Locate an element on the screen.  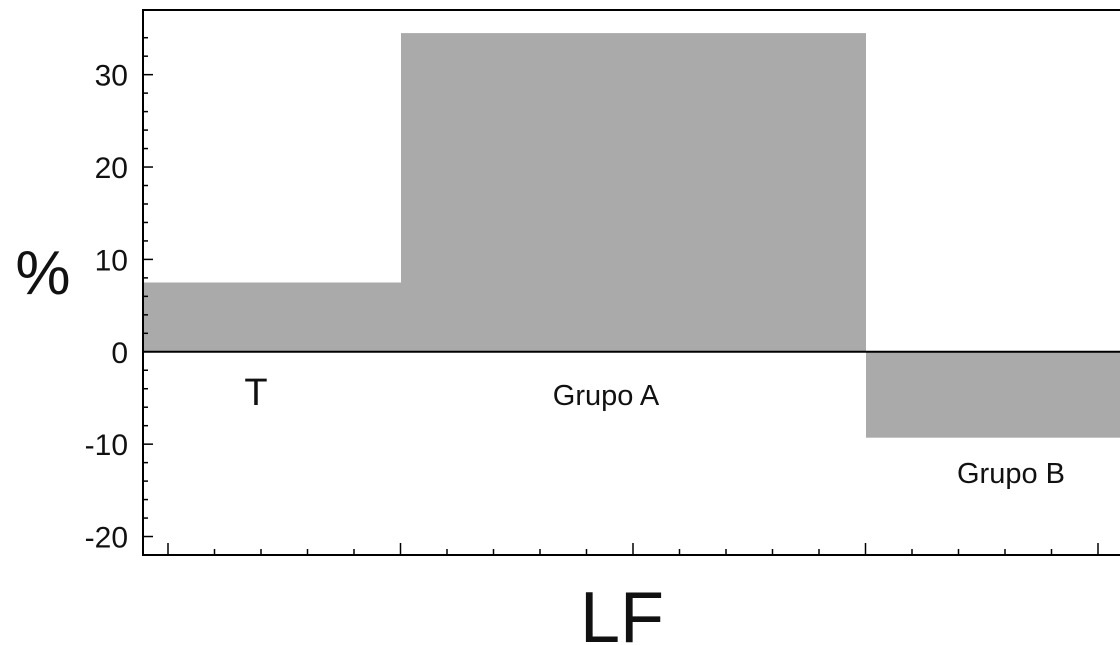
x-axis-title: LF is located at coordinates (622, 611).